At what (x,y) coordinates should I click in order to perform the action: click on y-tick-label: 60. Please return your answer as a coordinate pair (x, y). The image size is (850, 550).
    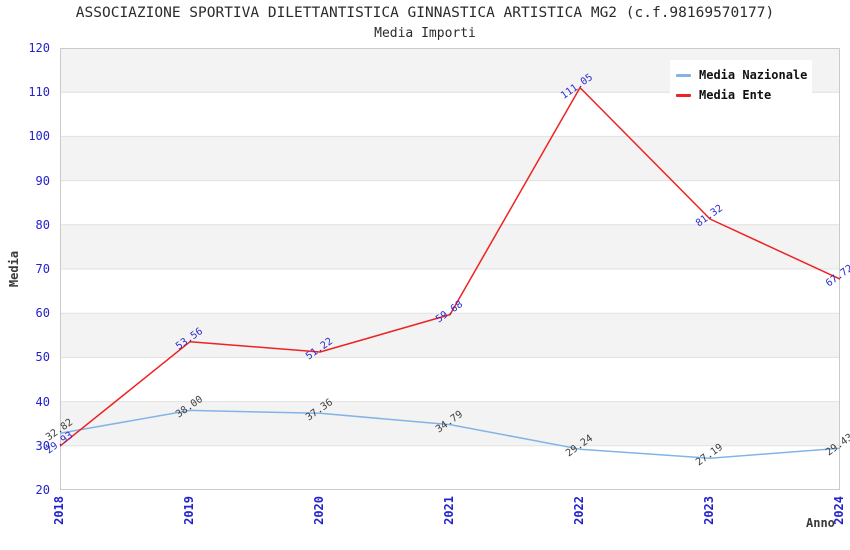
    Looking at the image, I should click on (42, 313).